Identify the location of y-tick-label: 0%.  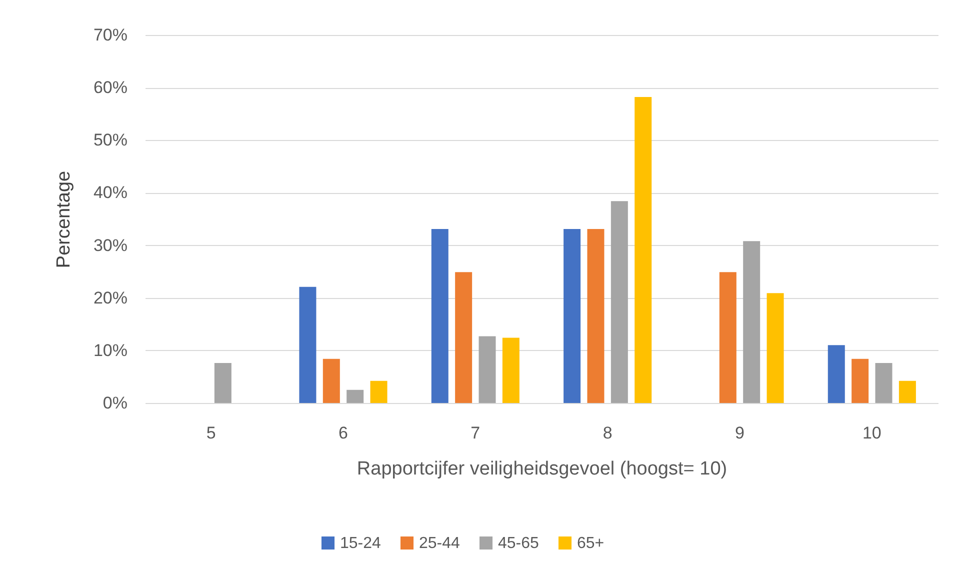
(115, 403).